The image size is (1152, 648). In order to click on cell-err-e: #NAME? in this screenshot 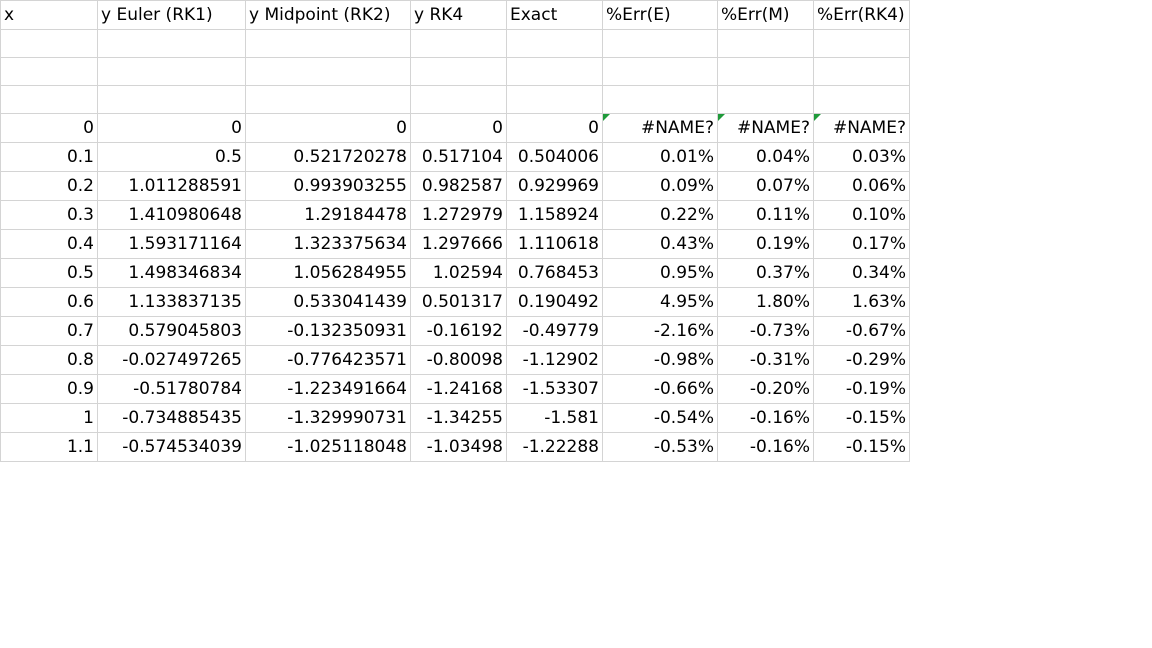, I will do `click(660, 128)`.